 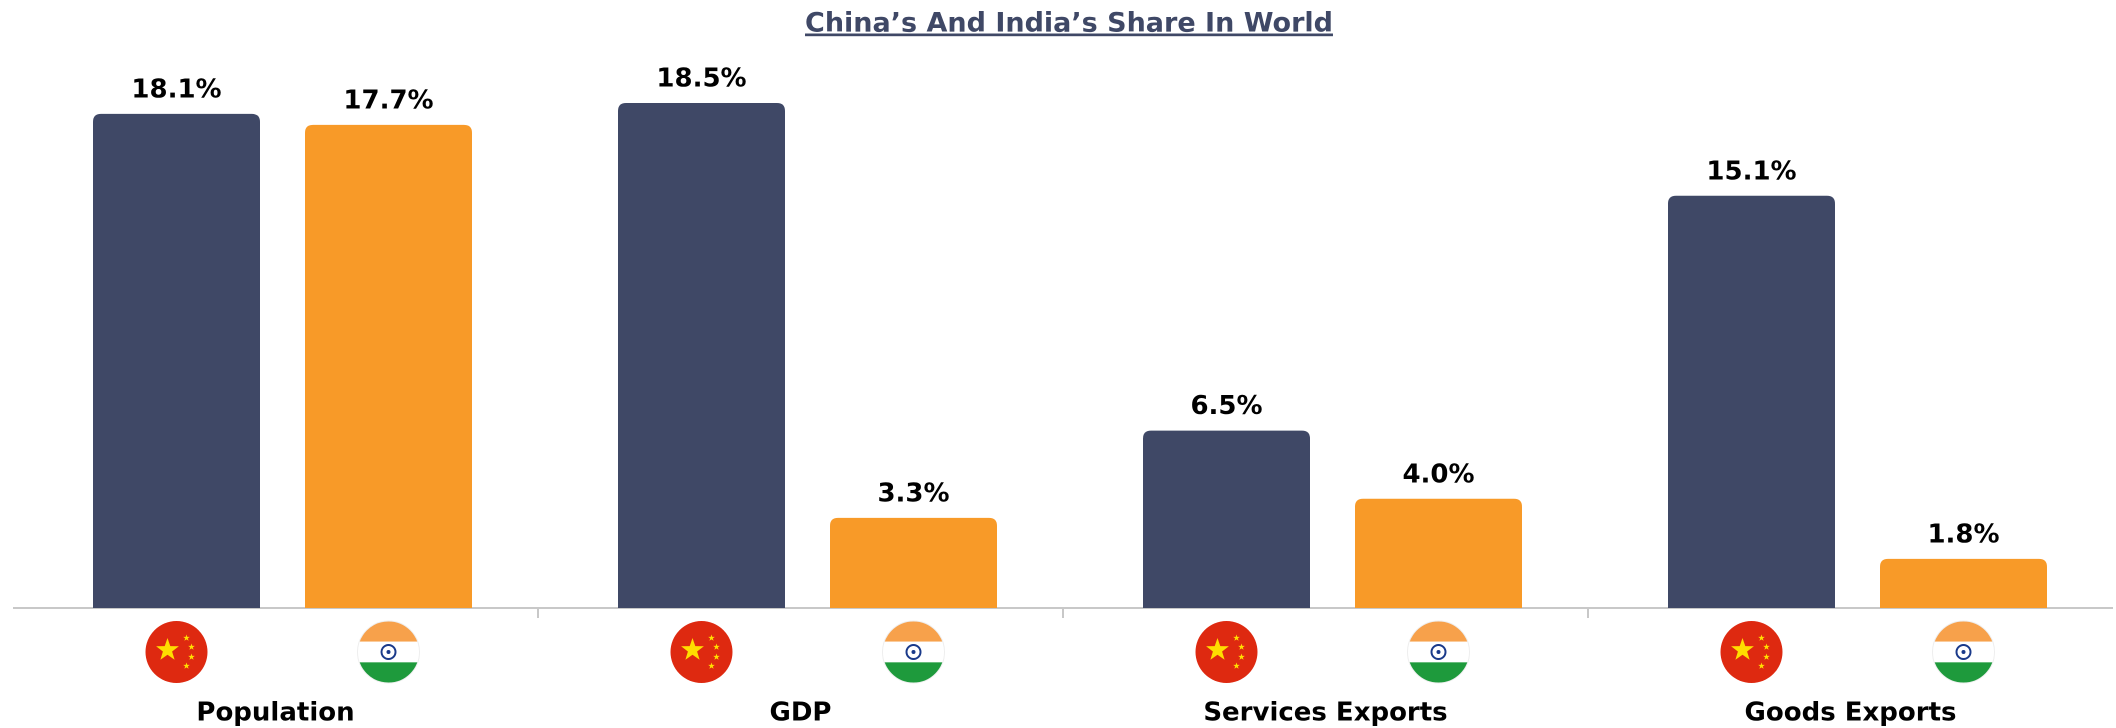 What do you see at coordinates (1751, 171) in the screenshot?
I see `value-label: 15.1%` at bounding box center [1751, 171].